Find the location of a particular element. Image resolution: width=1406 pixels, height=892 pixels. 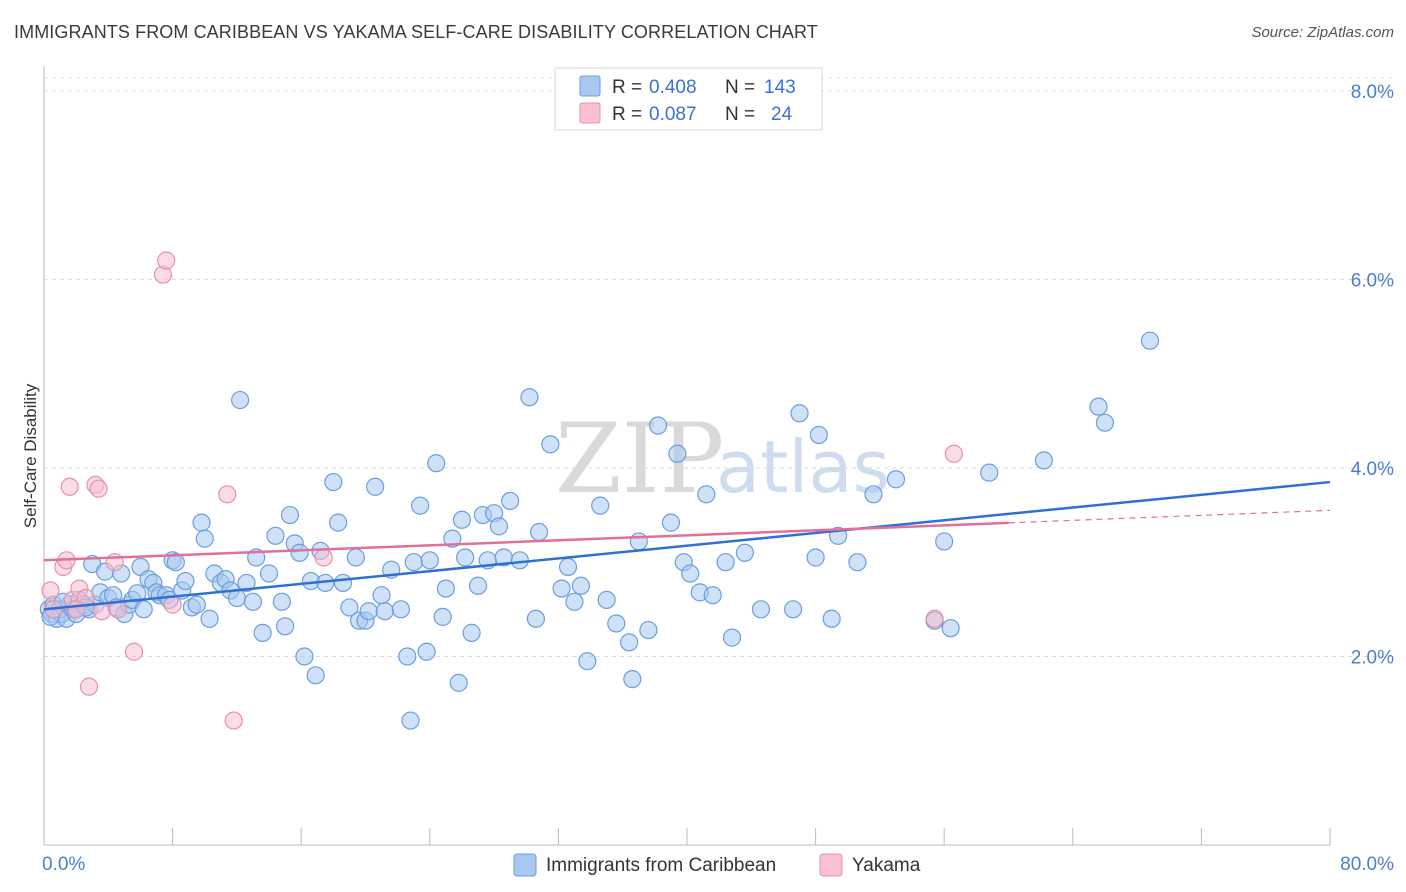

bottom-legend: Immigrants from Caribbean Yakama is located at coordinates (717, 865).